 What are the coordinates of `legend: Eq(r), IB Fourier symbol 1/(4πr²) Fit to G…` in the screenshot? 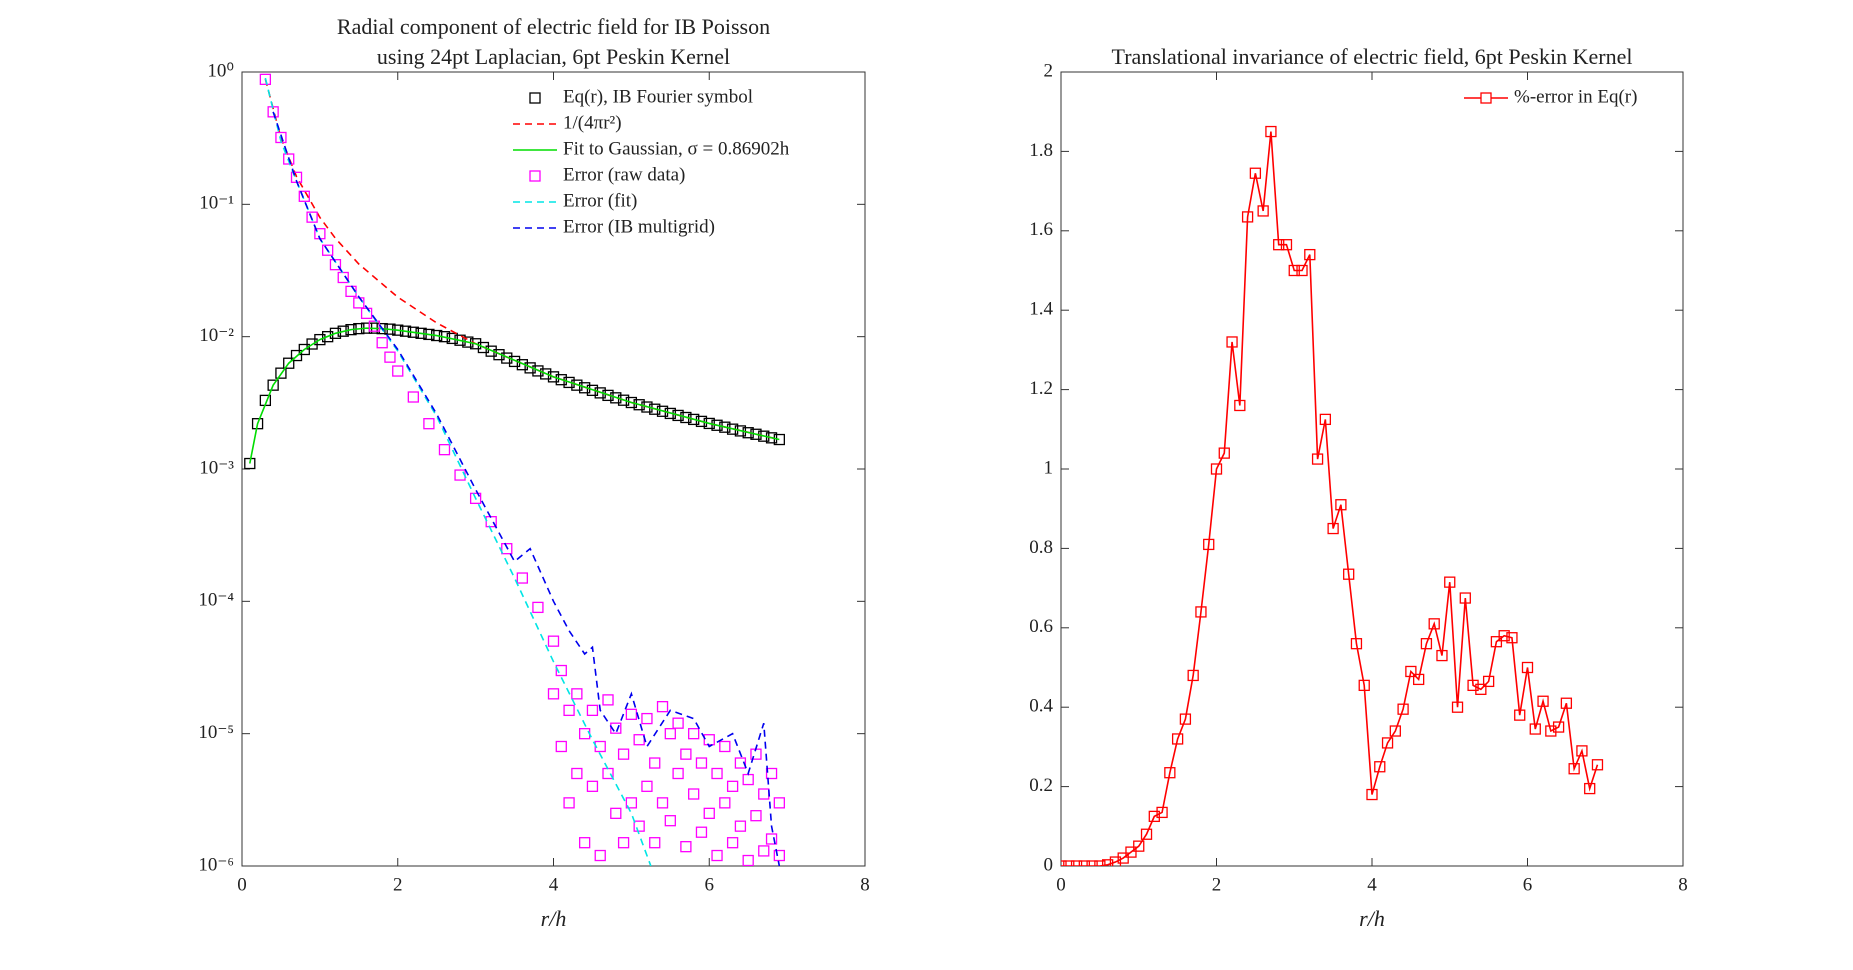 It's located at (651, 161).